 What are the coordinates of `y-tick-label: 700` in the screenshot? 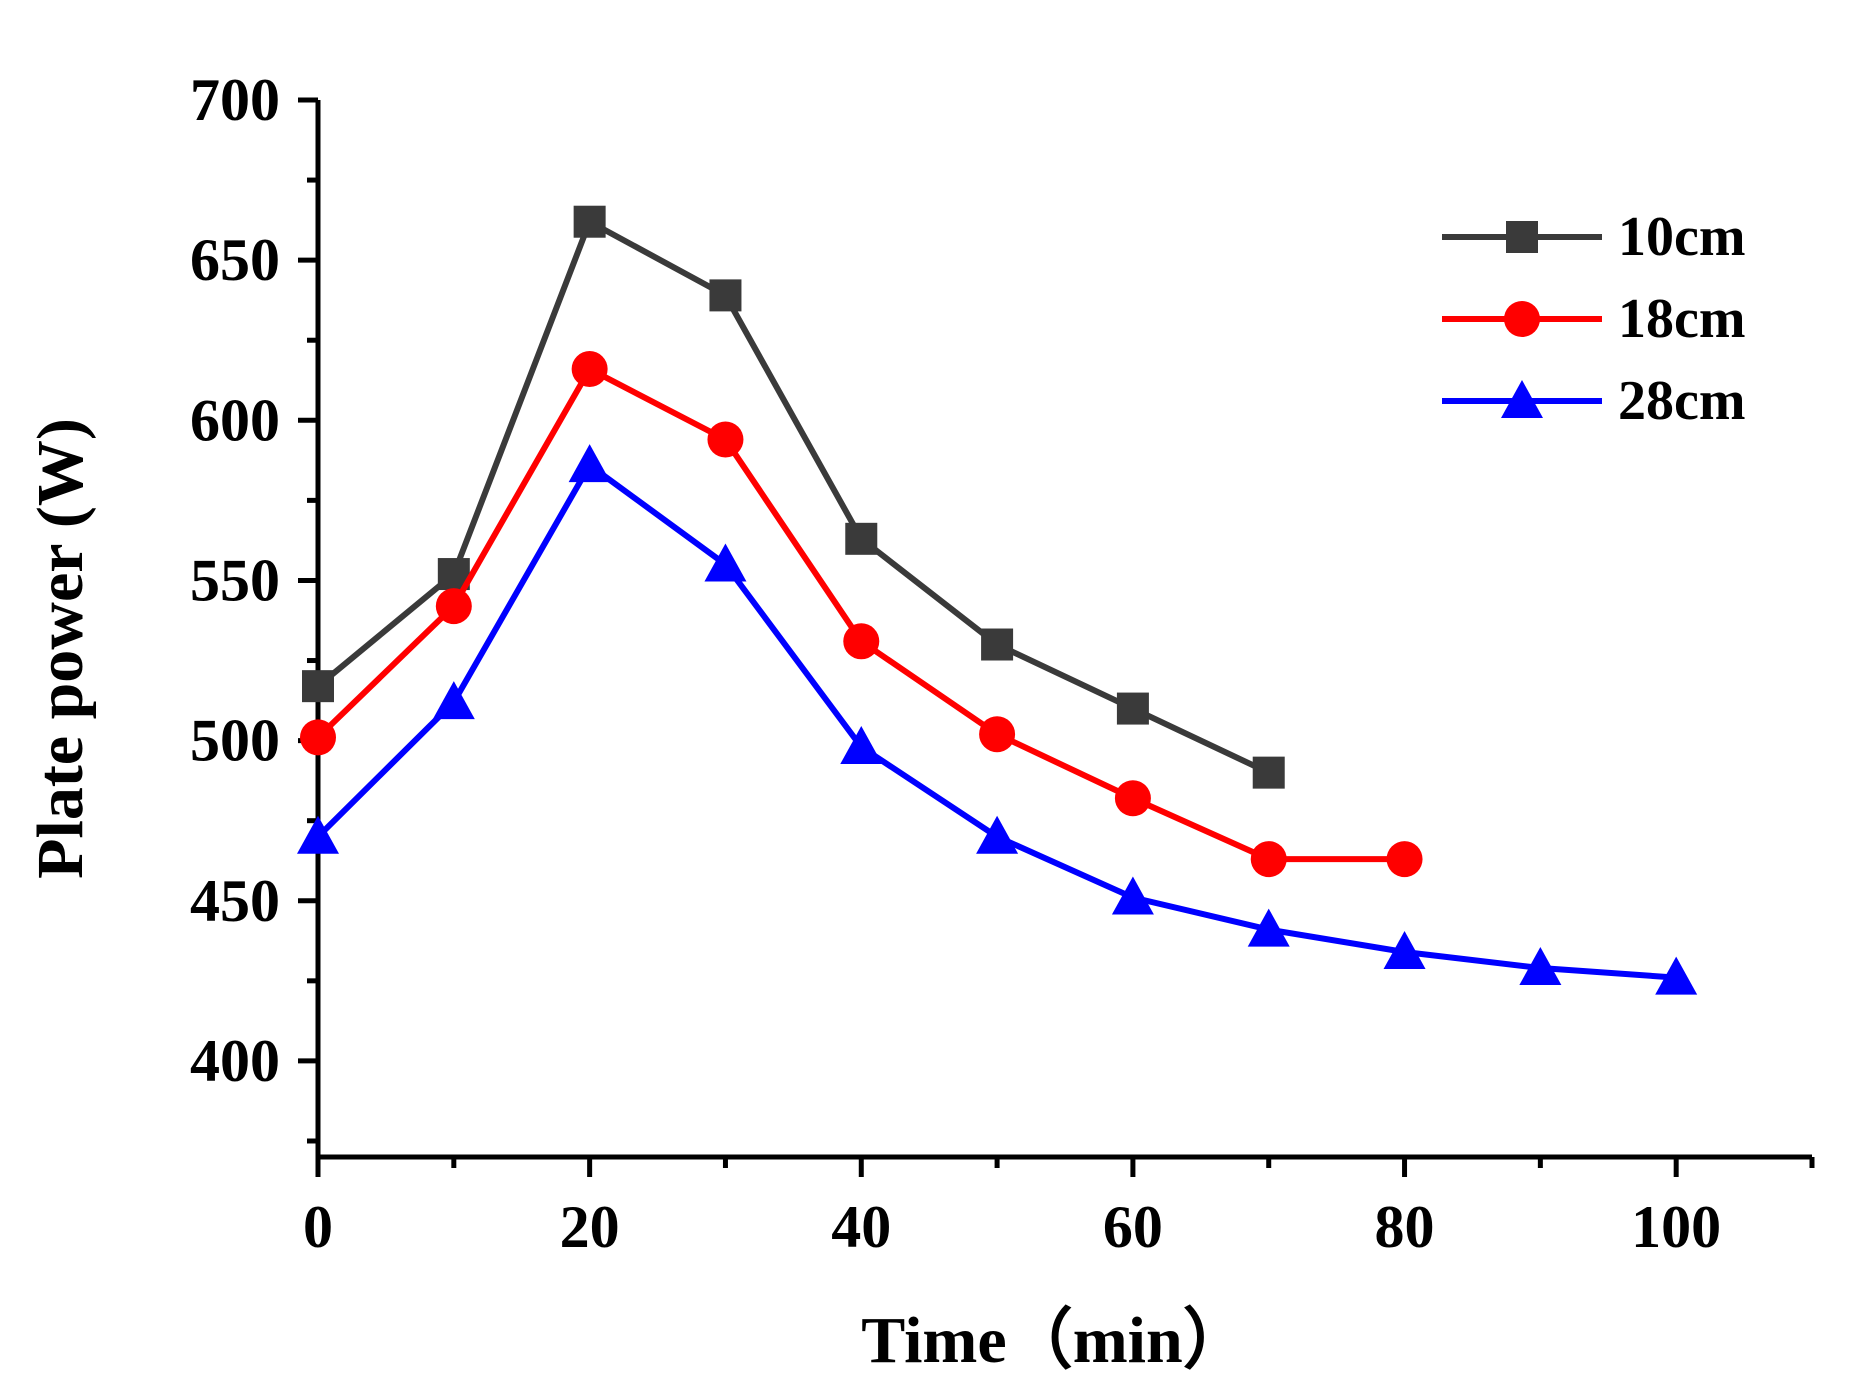 It's located at (235, 100).